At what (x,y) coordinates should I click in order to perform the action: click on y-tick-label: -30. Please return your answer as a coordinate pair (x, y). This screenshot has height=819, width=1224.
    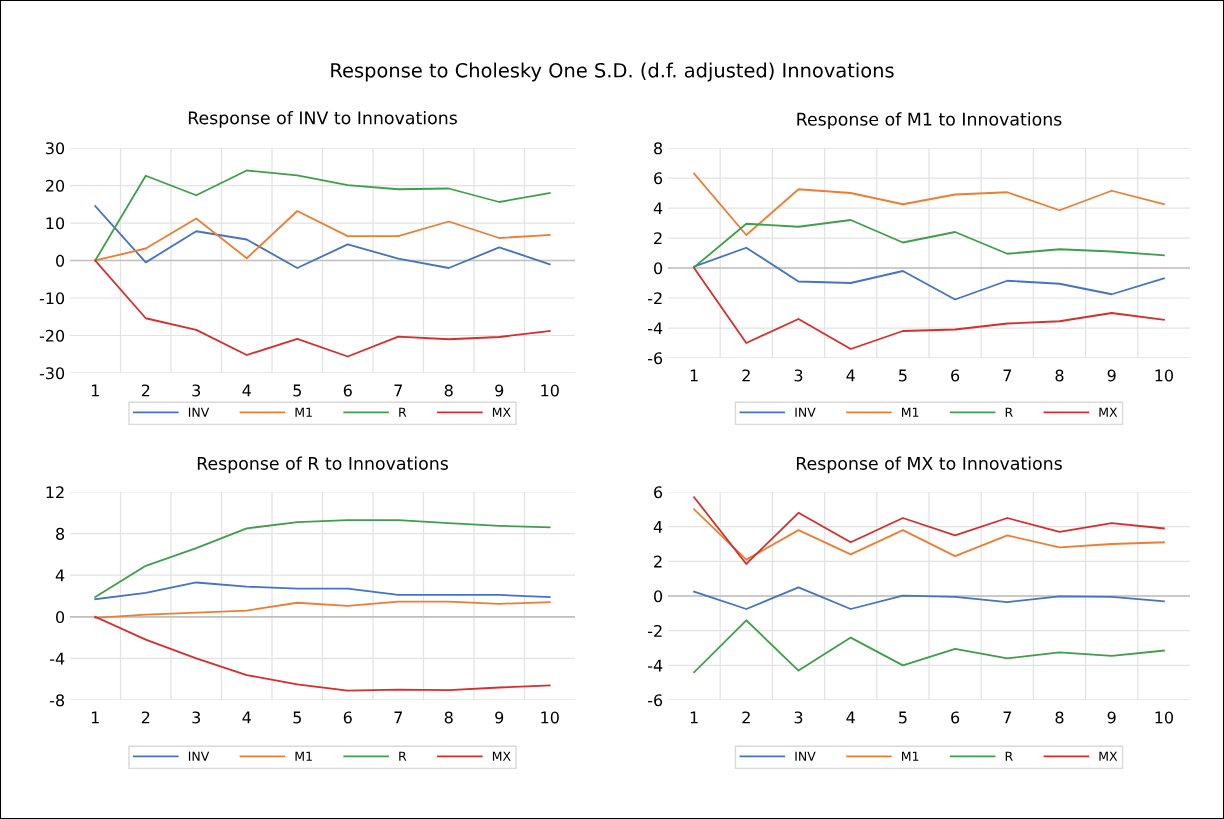
    Looking at the image, I should click on (52, 373).